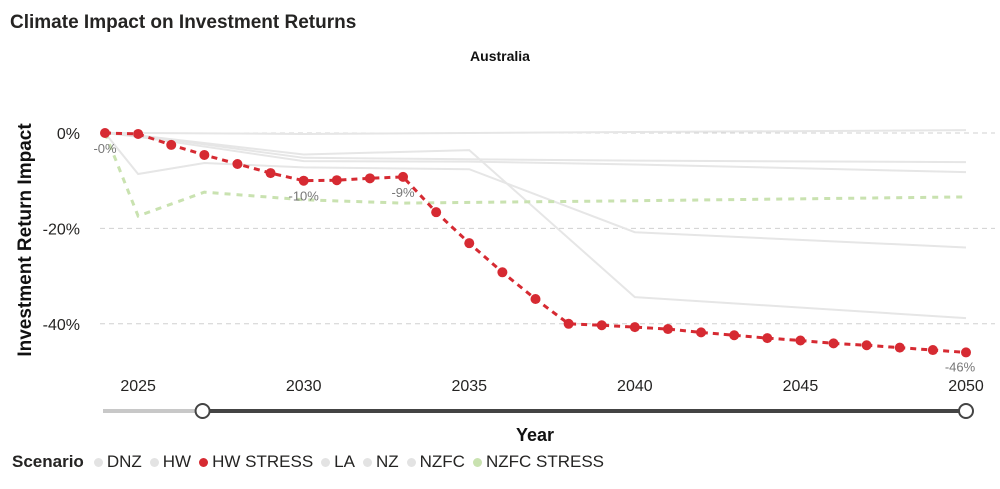 The height and width of the screenshot is (489, 1000). I want to click on legend-label: DNZ, so click(124, 461).